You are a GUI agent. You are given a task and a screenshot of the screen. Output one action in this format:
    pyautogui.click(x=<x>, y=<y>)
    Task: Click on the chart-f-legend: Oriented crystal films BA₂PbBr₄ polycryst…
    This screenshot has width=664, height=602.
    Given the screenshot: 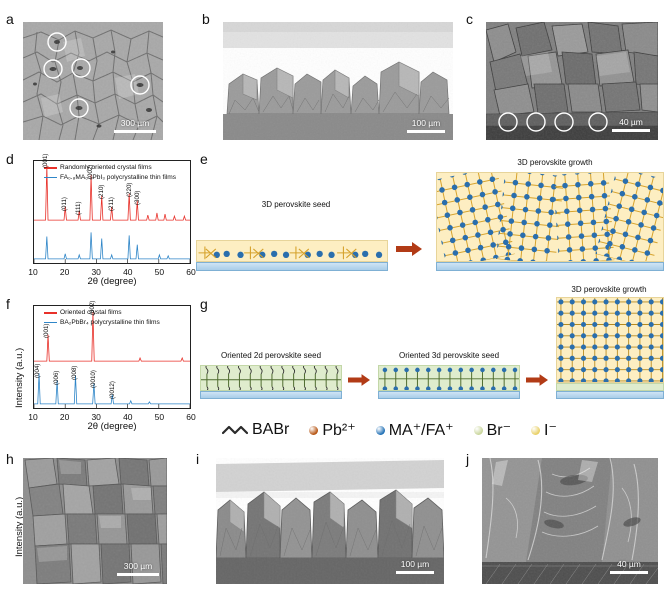 What is the action you would take?
    pyautogui.click(x=102, y=317)
    